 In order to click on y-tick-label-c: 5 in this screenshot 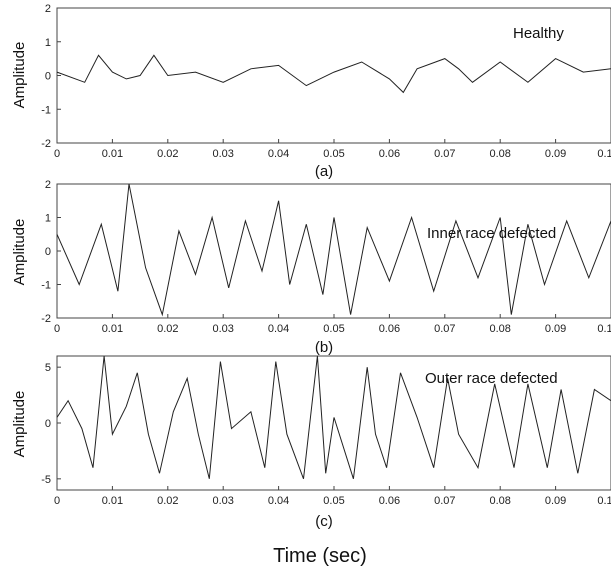, I will do `click(48, 368)`.